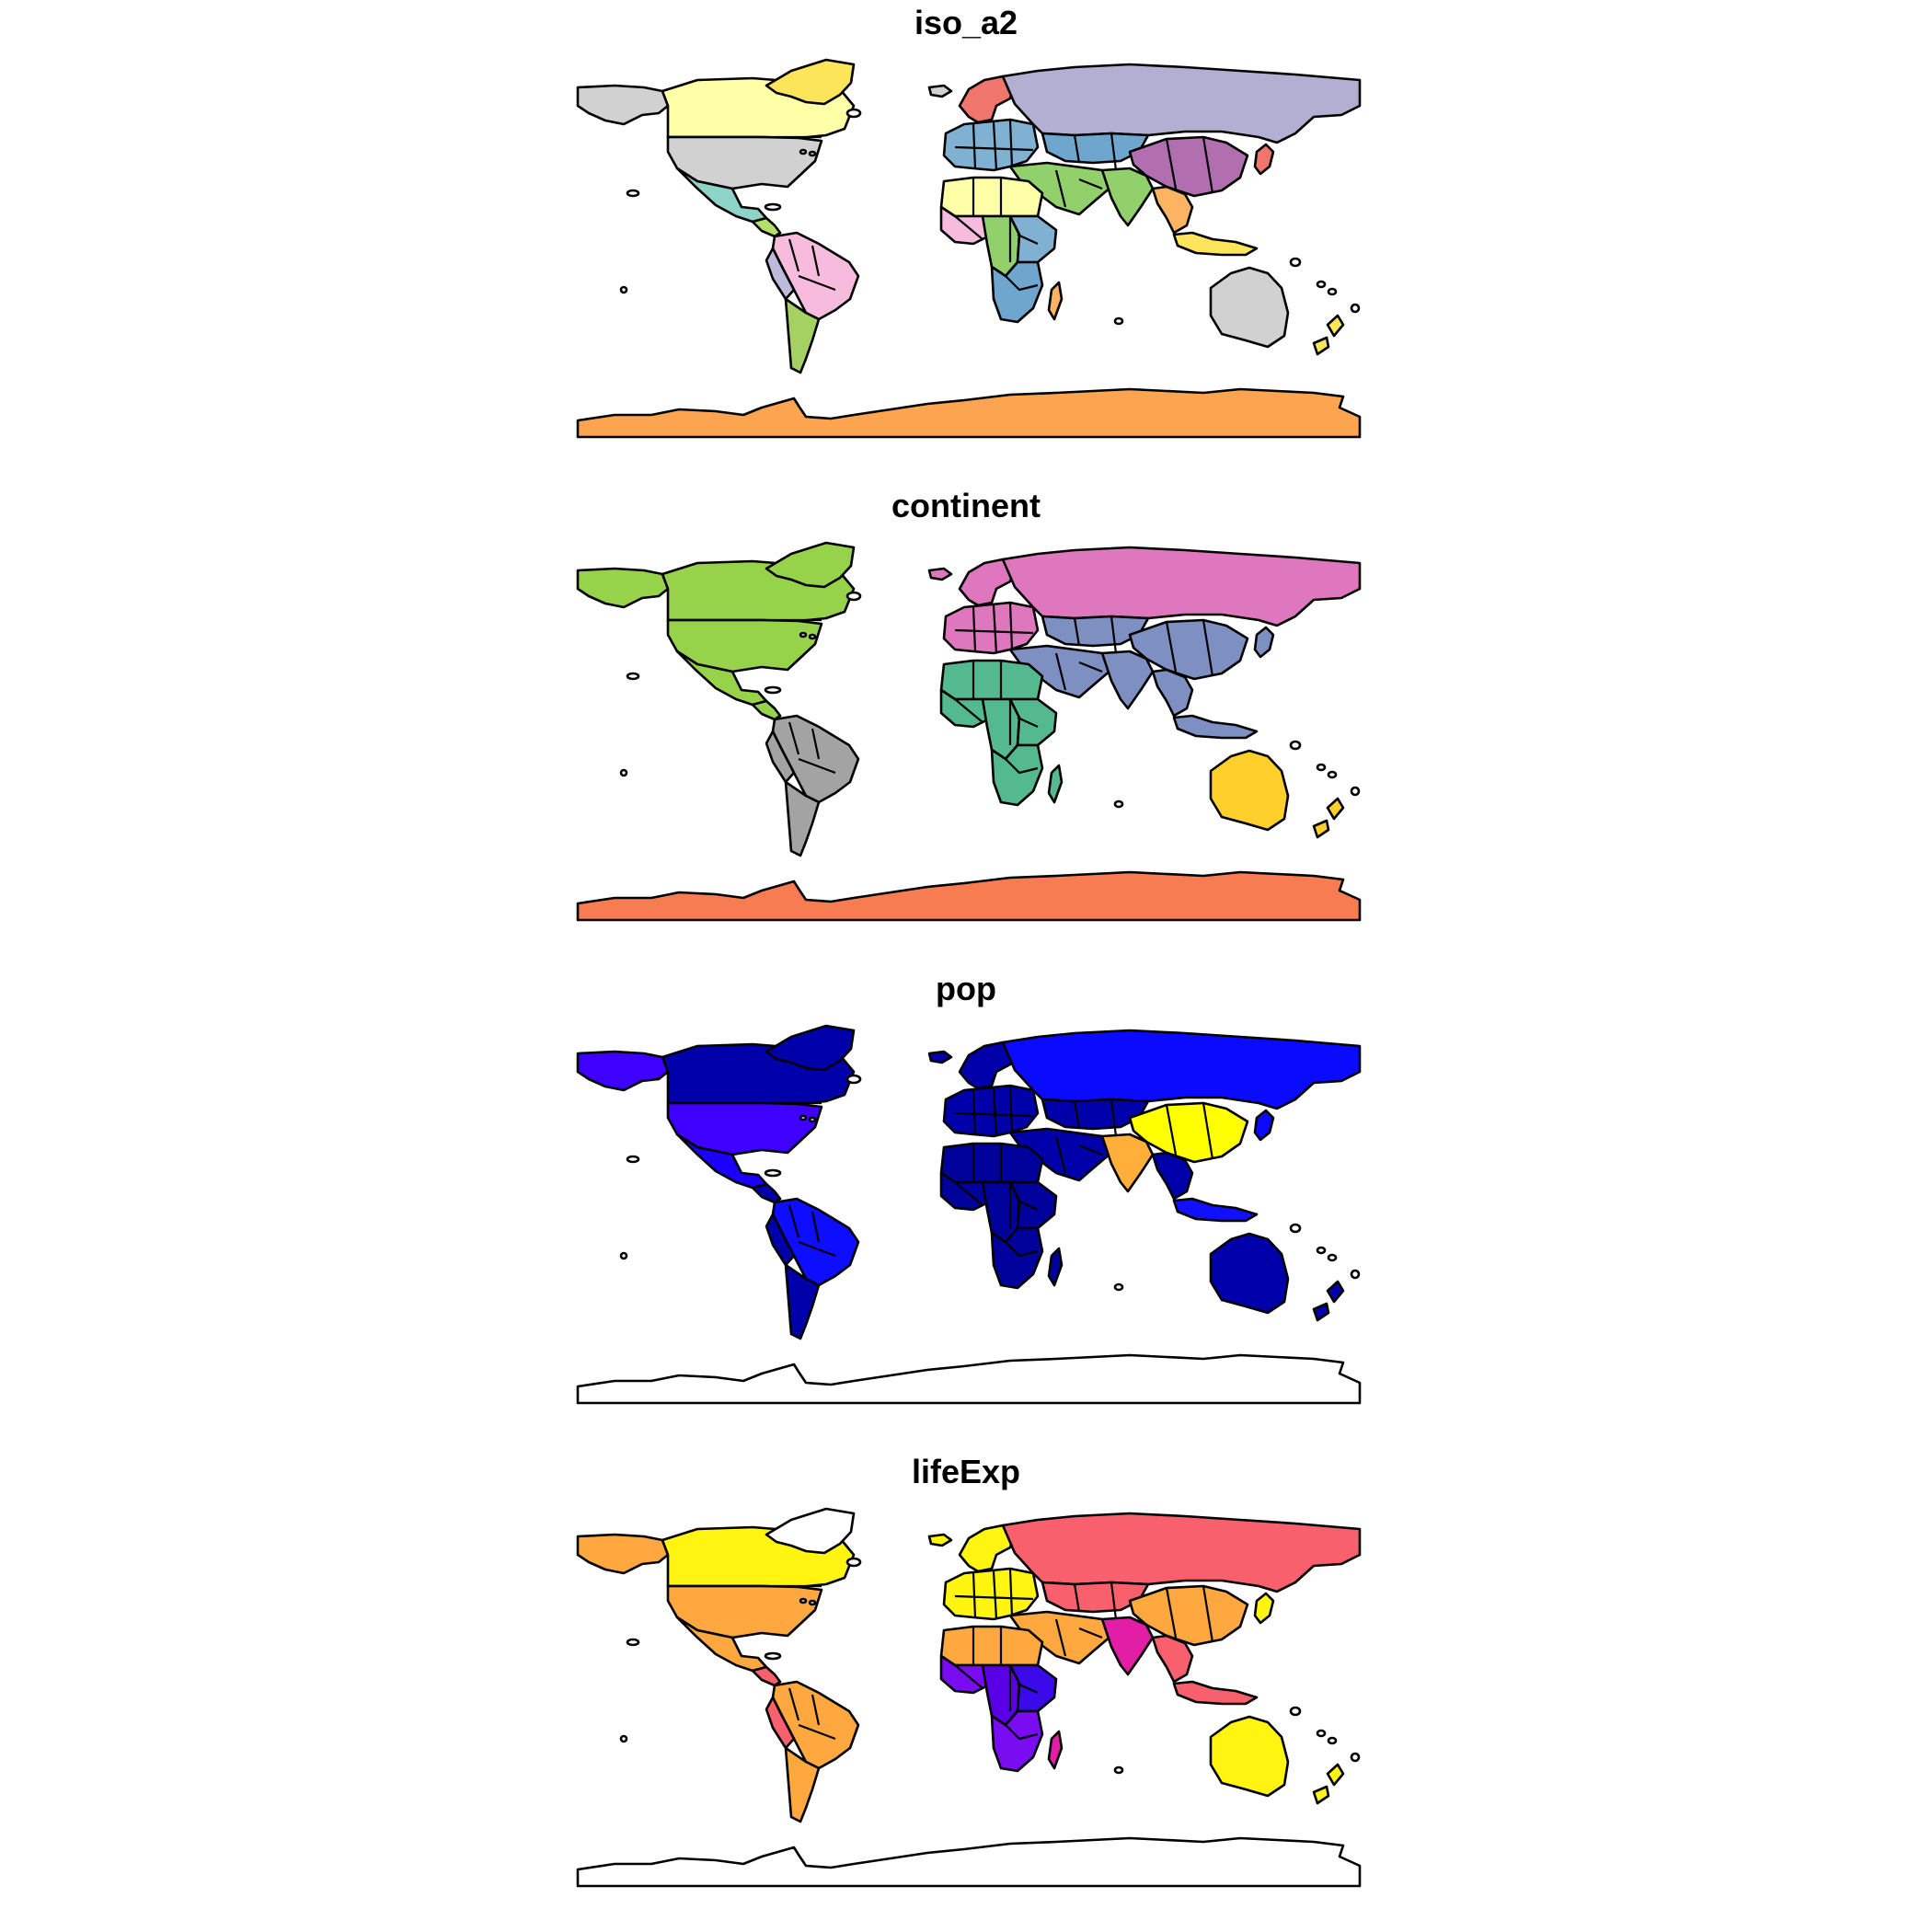 Image resolution: width=1932 pixels, height=1932 pixels. I want to click on panel-title: lifeExp, so click(966, 1471).